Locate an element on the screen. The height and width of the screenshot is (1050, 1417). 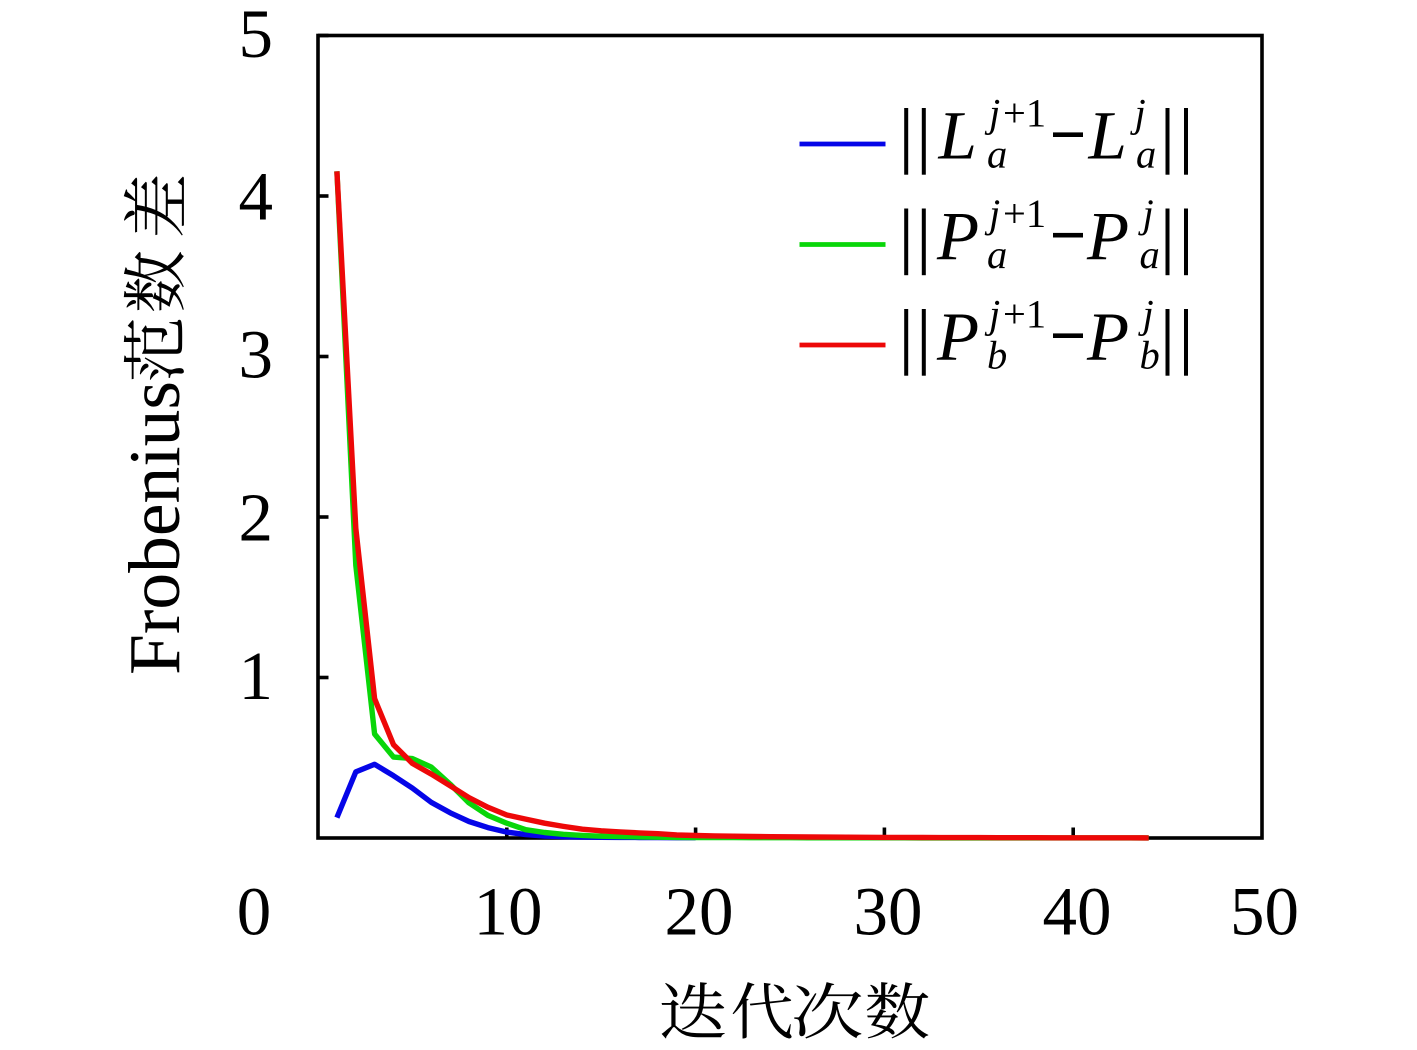
svg-text: 30 is located at coordinates (888, 912).